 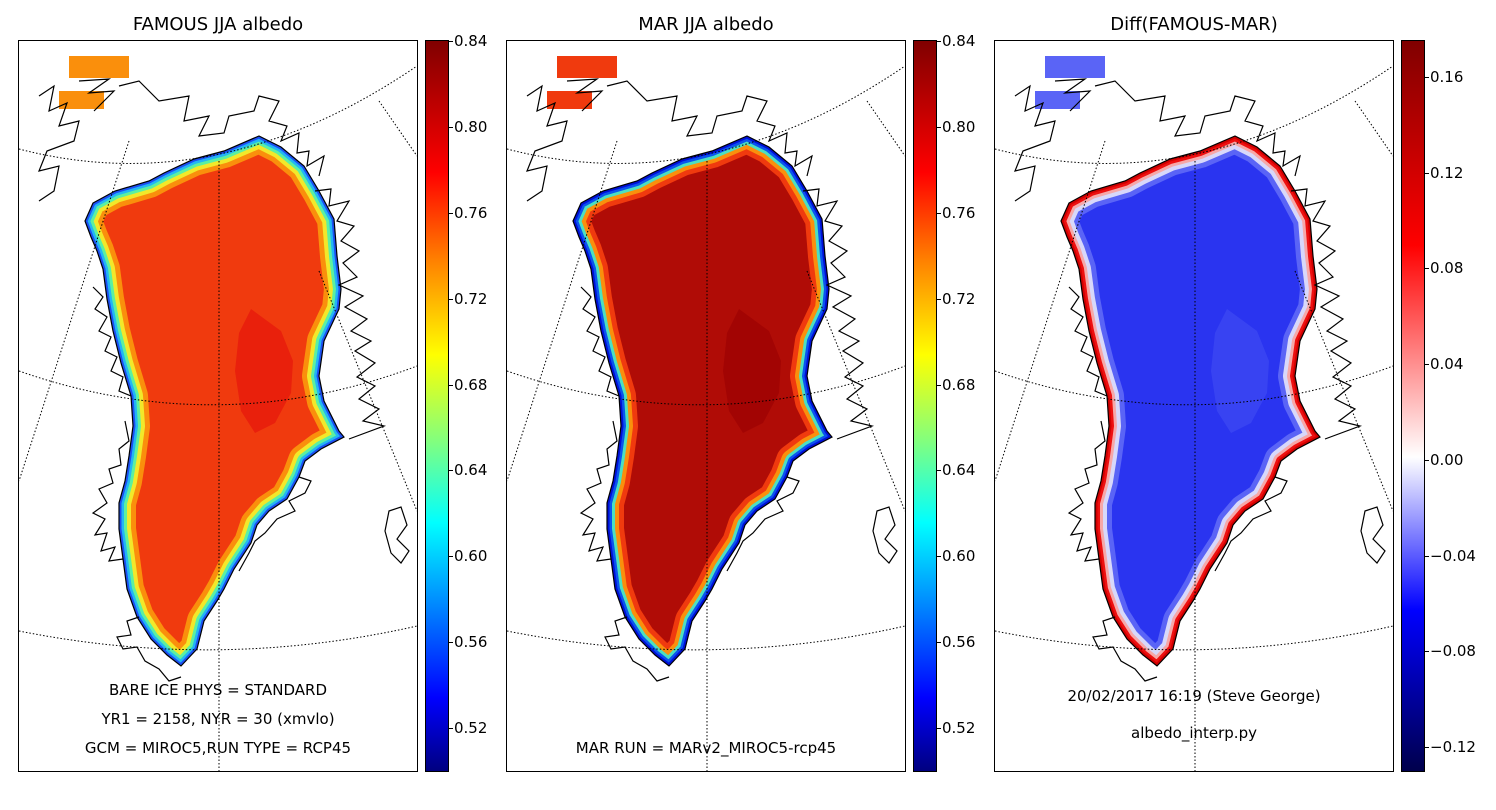 I want to click on colorbar-tick-label: 0.72, so click(x=959, y=298).